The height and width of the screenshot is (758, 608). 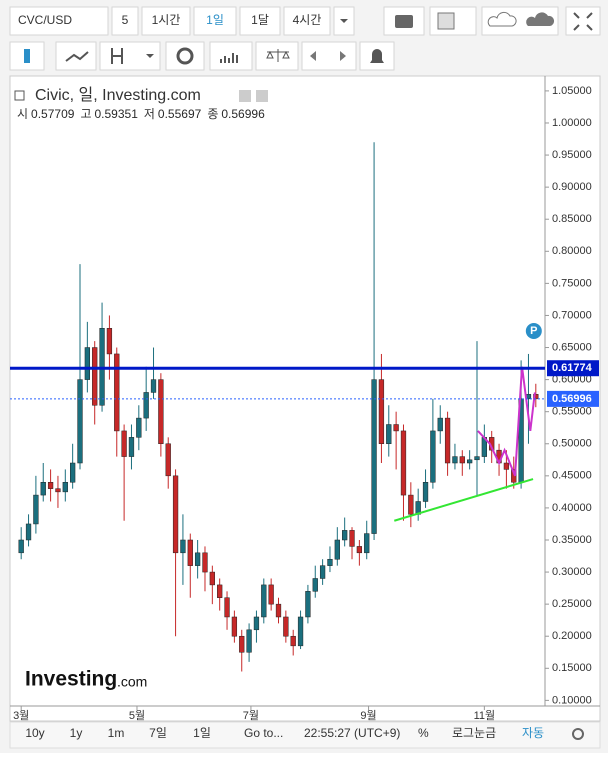 What do you see at coordinates (368, 715) in the screenshot?
I see `x-tick-label: 9월` at bounding box center [368, 715].